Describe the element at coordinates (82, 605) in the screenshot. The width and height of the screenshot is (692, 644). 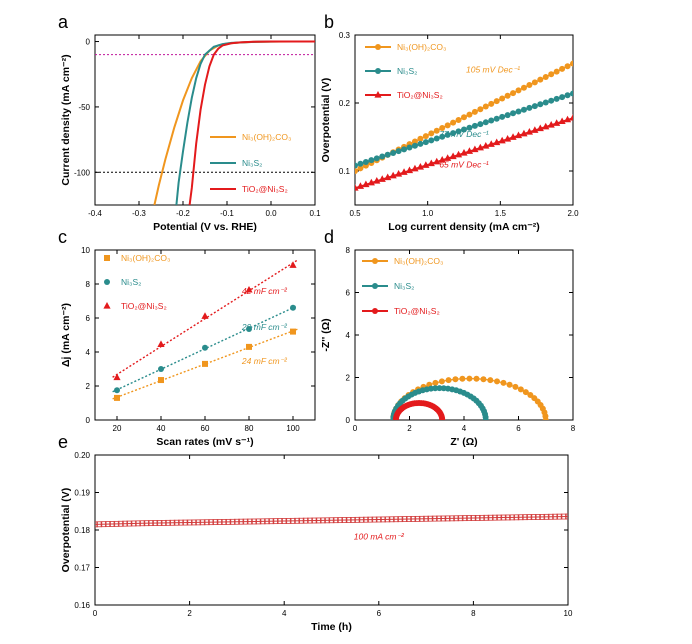
I see `y-tick-label: 0.16` at that location.